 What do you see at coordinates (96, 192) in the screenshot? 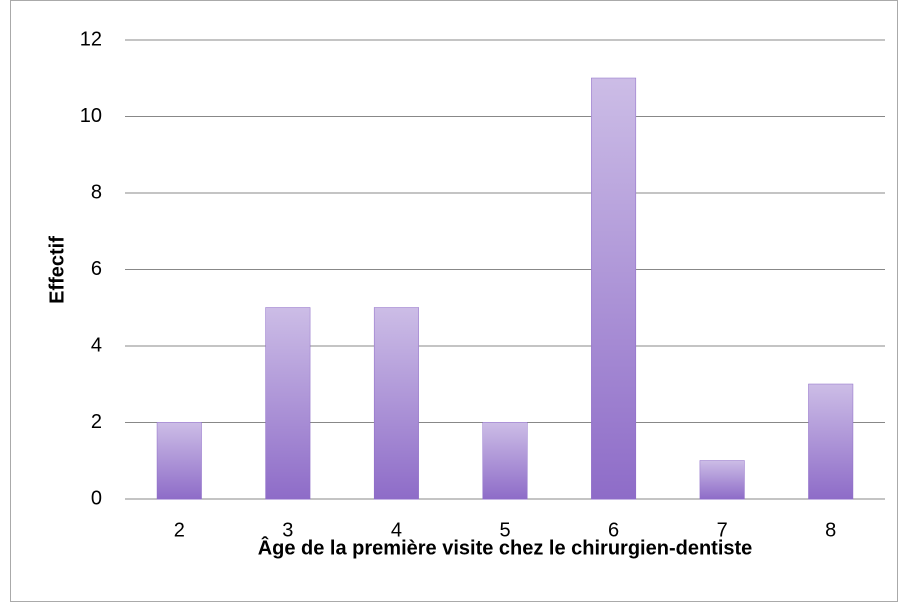
I see `y-tick-label: 8` at bounding box center [96, 192].